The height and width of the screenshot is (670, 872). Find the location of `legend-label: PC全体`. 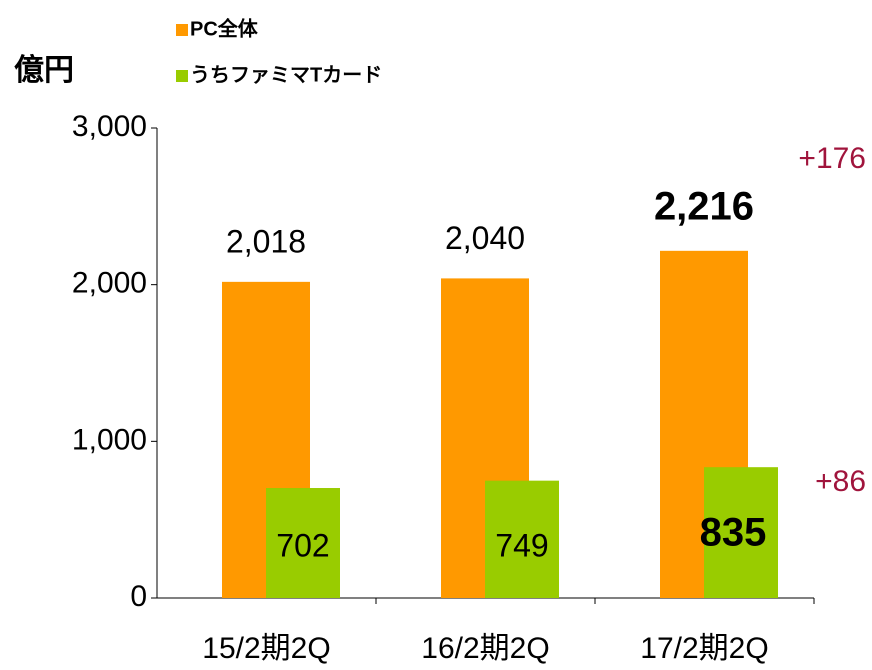

legend-label: PC全体 is located at coordinates (224, 28).